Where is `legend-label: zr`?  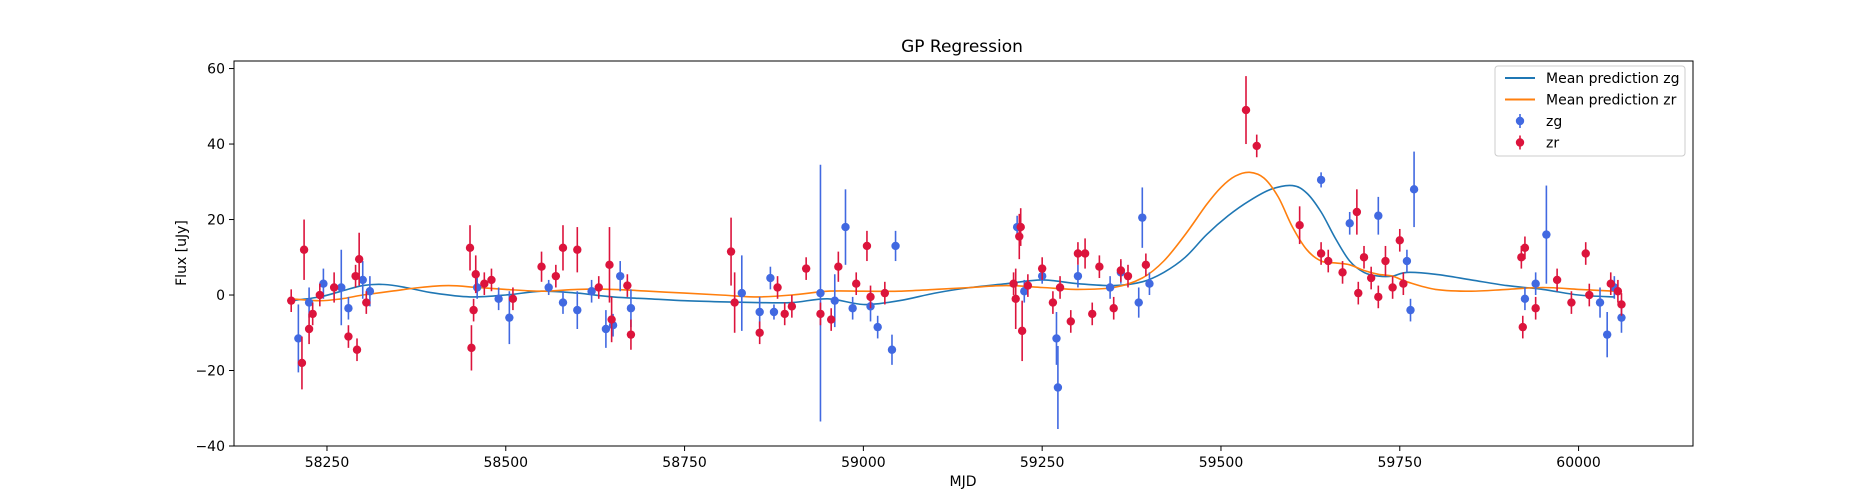
legend-label: zr is located at coordinates (1552, 144).